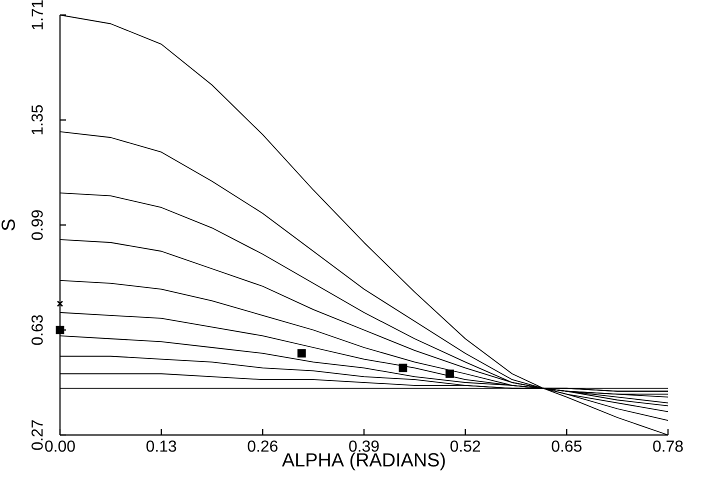 The image size is (707, 482). What do you see at coordinates (363, 461) in the screenshot?
I see `x-axis-title: ALPHA (RADIANS)` at bounding box center [363, 461].